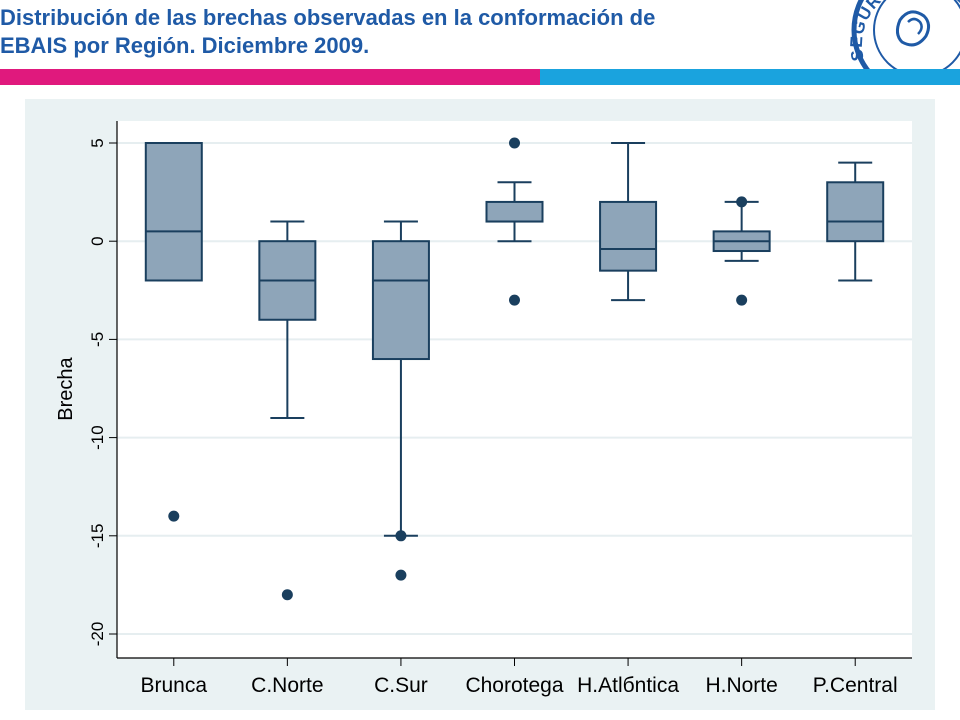 The image size is (960, 720). Describe the element at coordinates (750, 77) in the screenshot. I see `blue-accent-bar` at that location.